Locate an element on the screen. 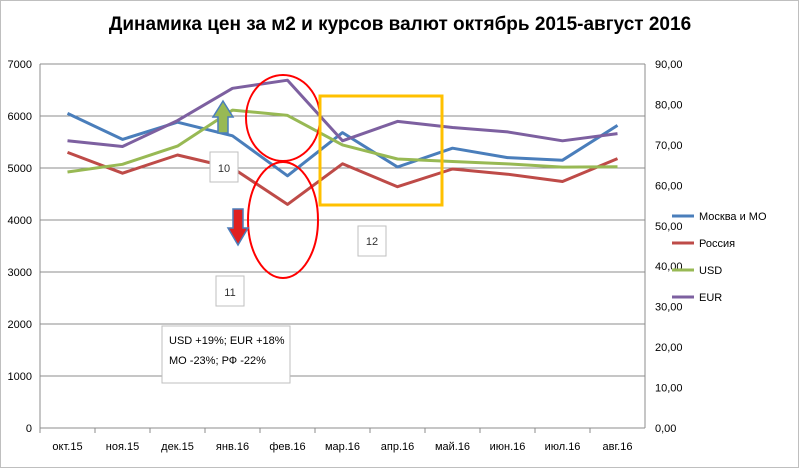 This screenshot has height=474, width=800. x-tick-label: дек.15 is located at coordinates (177, 447).